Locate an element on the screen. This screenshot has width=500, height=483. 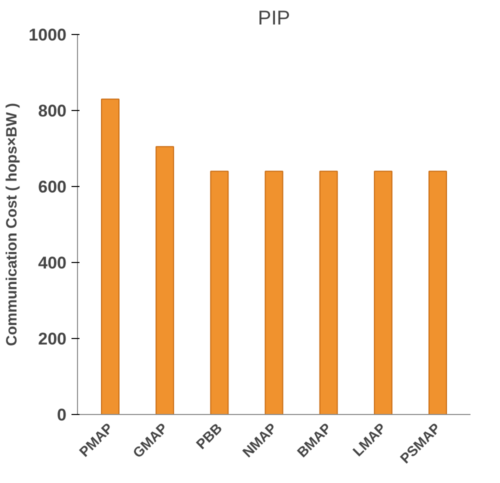
y-tick-label: 1000 is located at coordinates (47, 35).